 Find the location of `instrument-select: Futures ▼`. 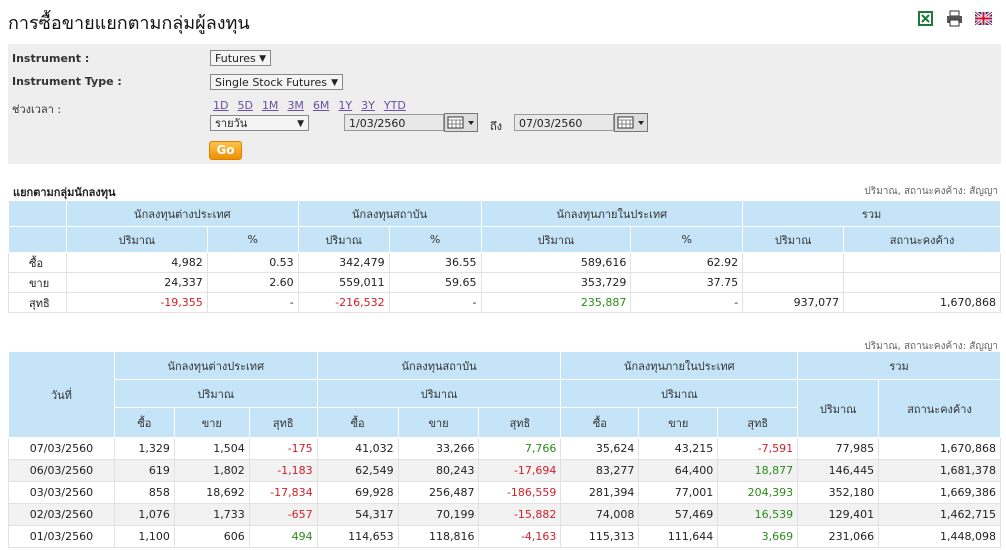

instrument-select: Futures ▼ is located at coordinates (240, 58).